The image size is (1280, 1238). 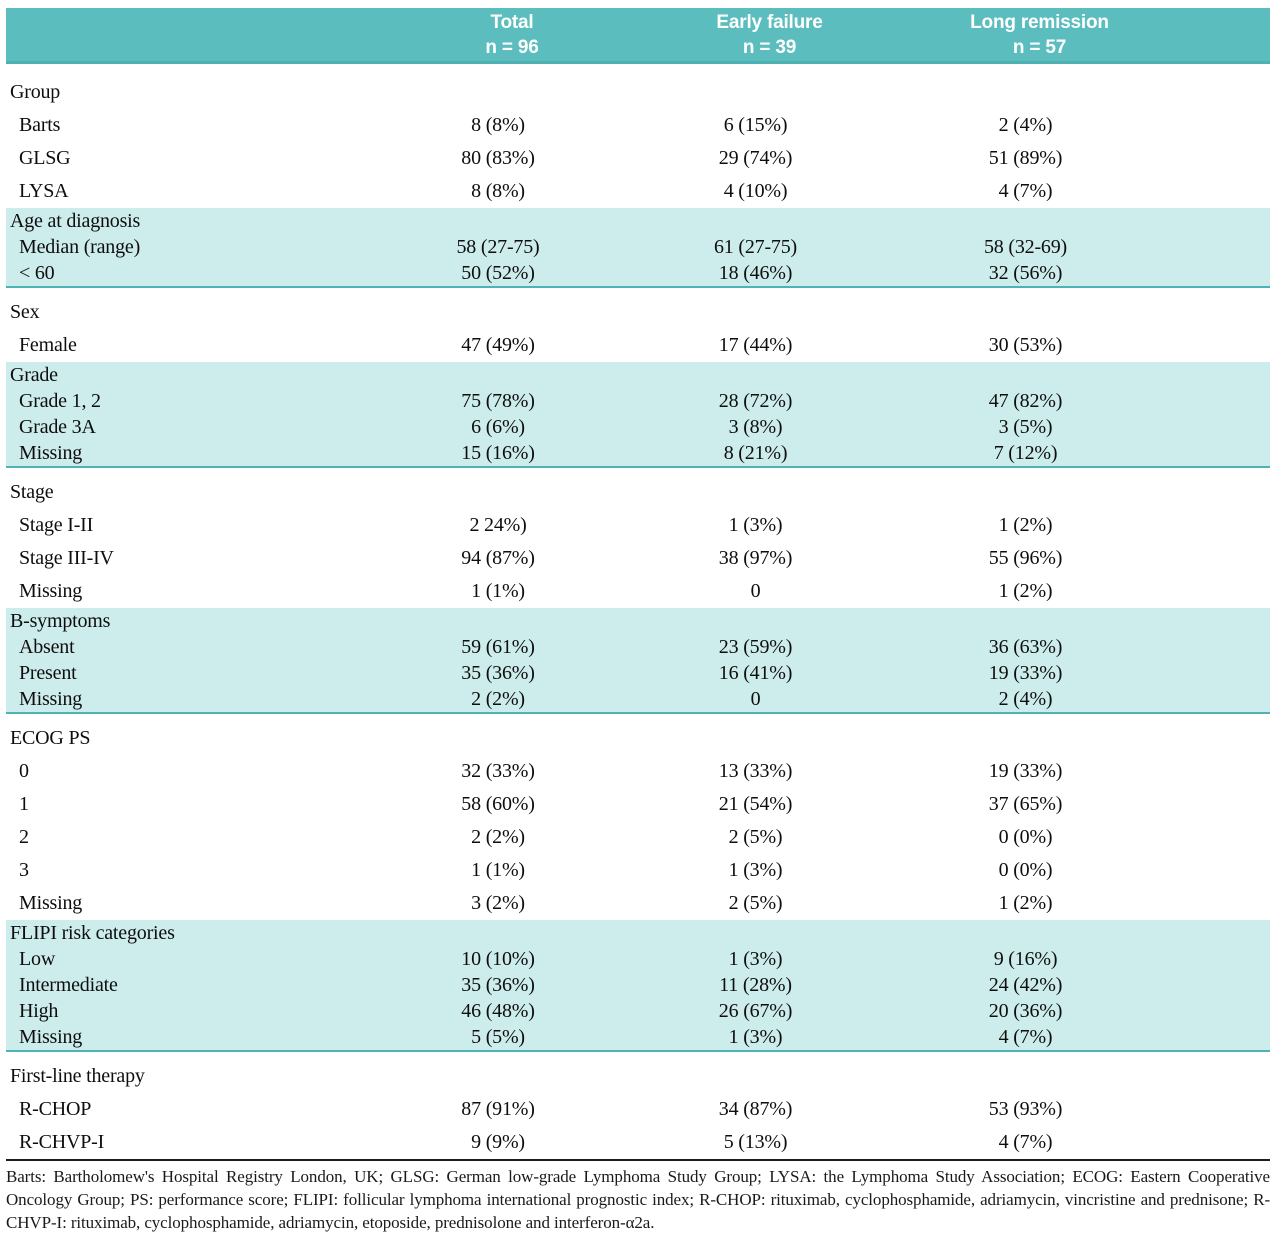 What do you see at coordinates (1025, 272) in the screenshot?
I see `cell-value: 32 (56%)` at bounding box center [1025, 272].